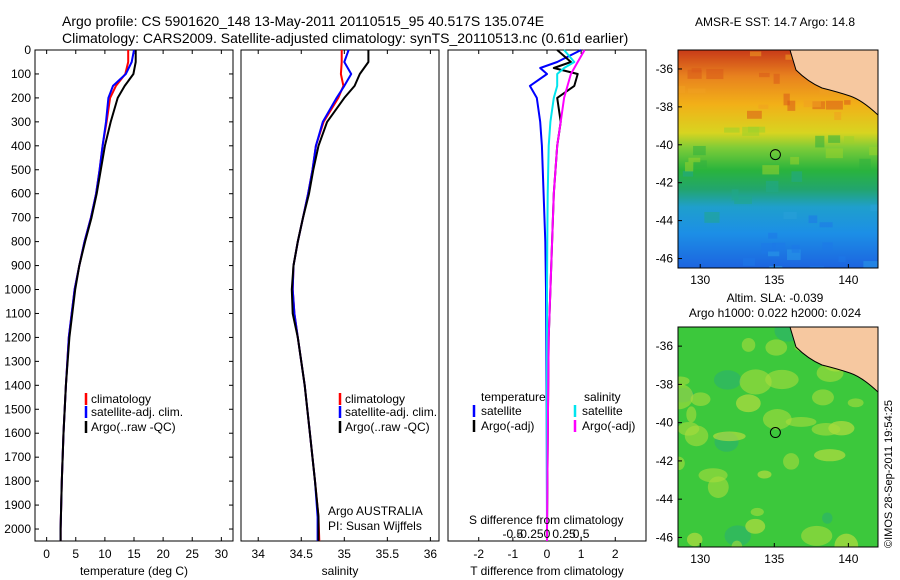 This screenshot has width=900, height=580. I want to click on s-difference-label: S difference from climatology, so click(546, 520).